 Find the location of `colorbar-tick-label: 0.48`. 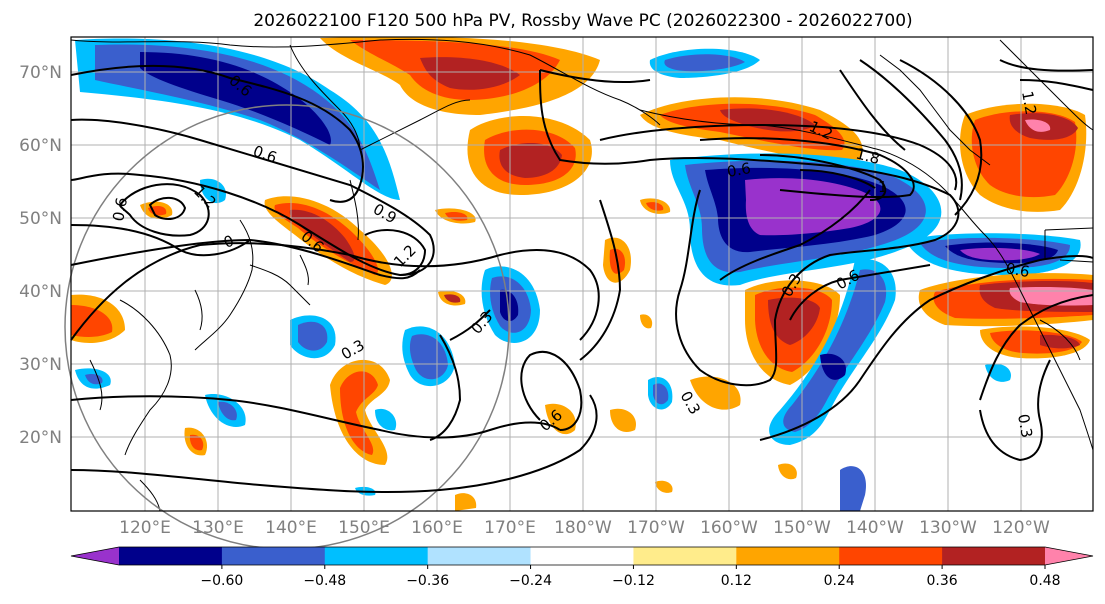

colorbar-tick-label: 0.48 is located at coordinates (1044, 581).